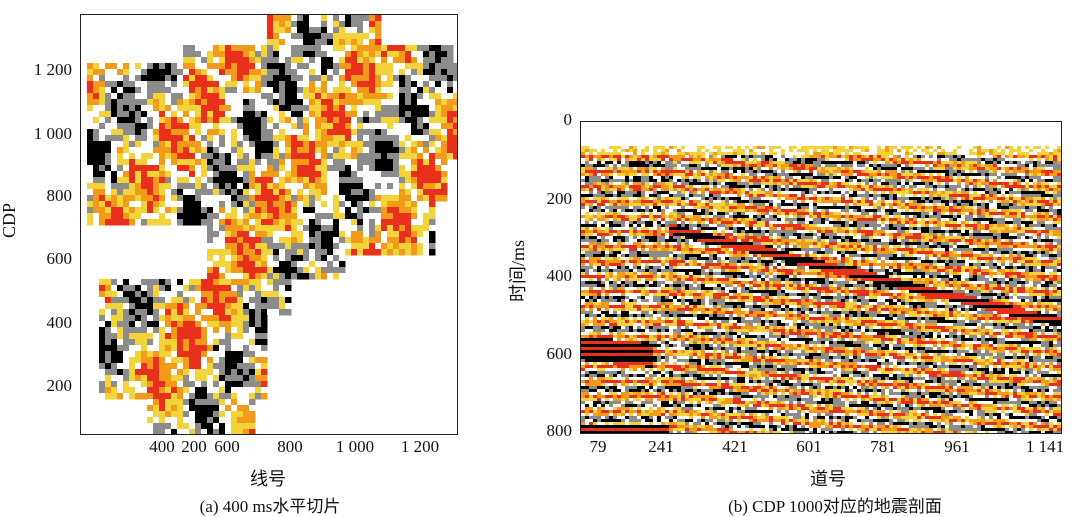 The image size is (1085, 517). Describe the element at coordinates (735, 446) in the screenshot. I see `x-tick-label: 421` at that location.